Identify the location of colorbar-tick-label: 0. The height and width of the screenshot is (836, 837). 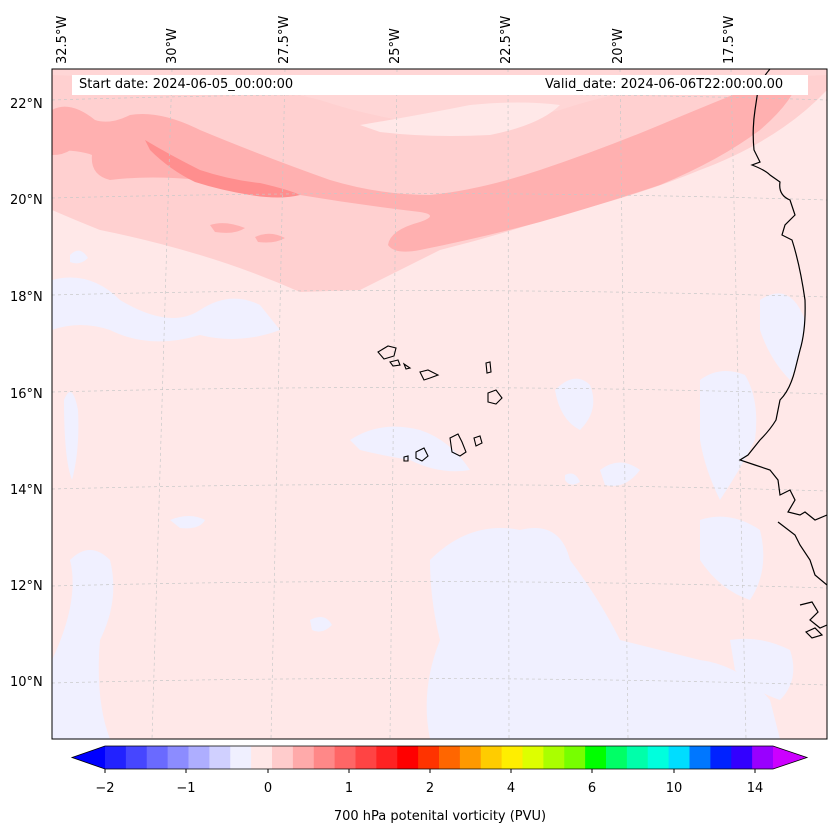
(268, 788).